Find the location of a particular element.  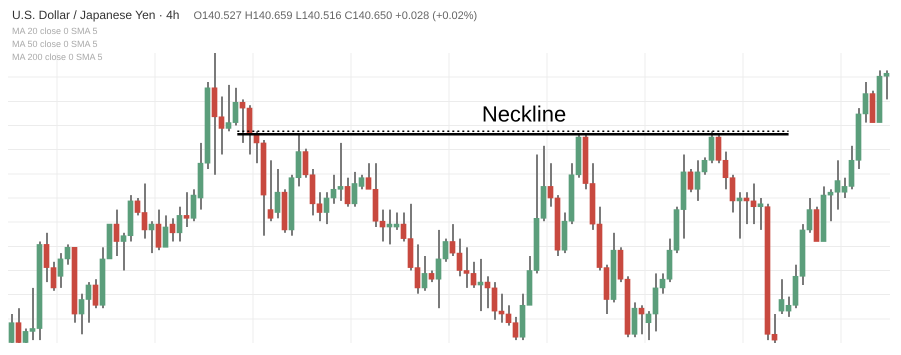

text: MA 50 close 0 SMA 5 is located at coordinates (55, 44).